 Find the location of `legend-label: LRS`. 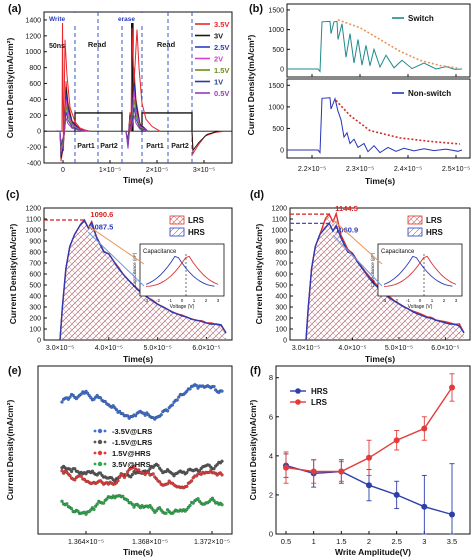

legend-label: LRS is located at coordinates (319, 402).